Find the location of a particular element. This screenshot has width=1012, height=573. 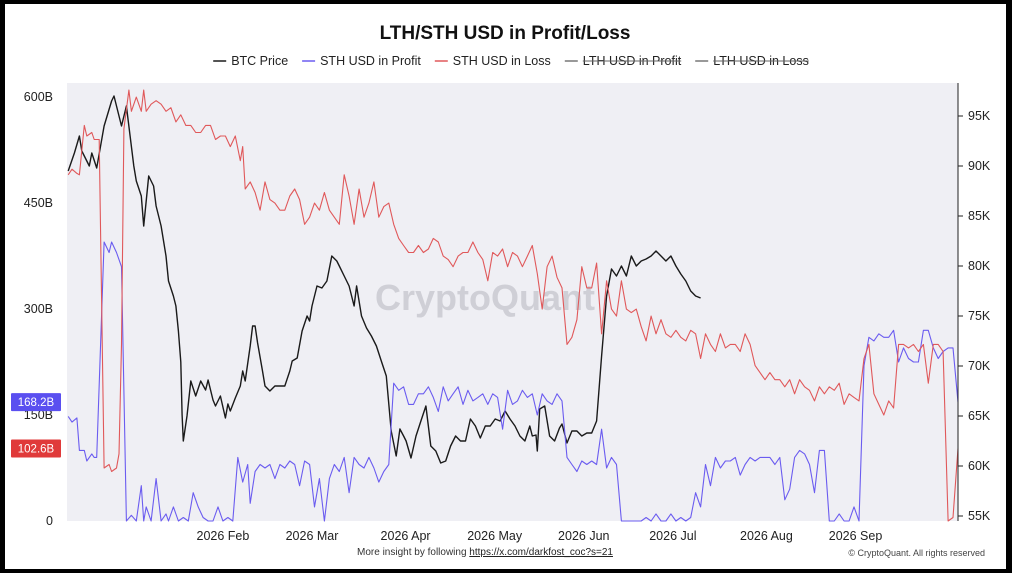

right-axis: 55K 60K 65K 70K 75K 80K 85K 90K 95K is located at coordinates (974, 316).